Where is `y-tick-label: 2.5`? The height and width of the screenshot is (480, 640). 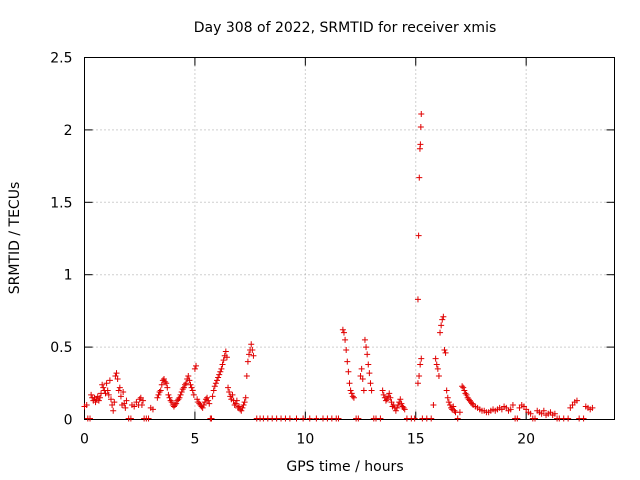
y-tick-label: 2.5 is located at coordinates (61, 59).